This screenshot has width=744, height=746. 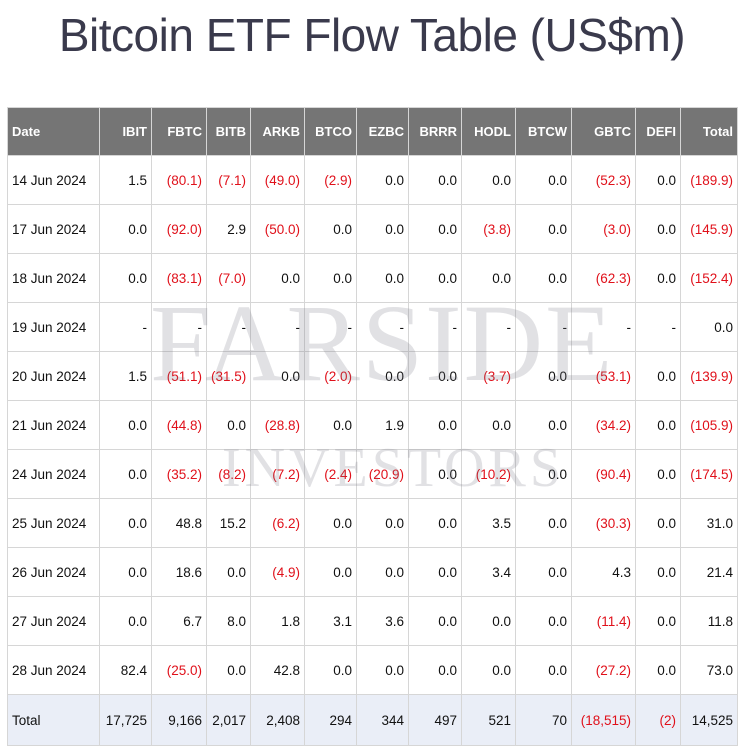 I want to click on column-header-brrr: BRRR, so click(x=435, y=131).